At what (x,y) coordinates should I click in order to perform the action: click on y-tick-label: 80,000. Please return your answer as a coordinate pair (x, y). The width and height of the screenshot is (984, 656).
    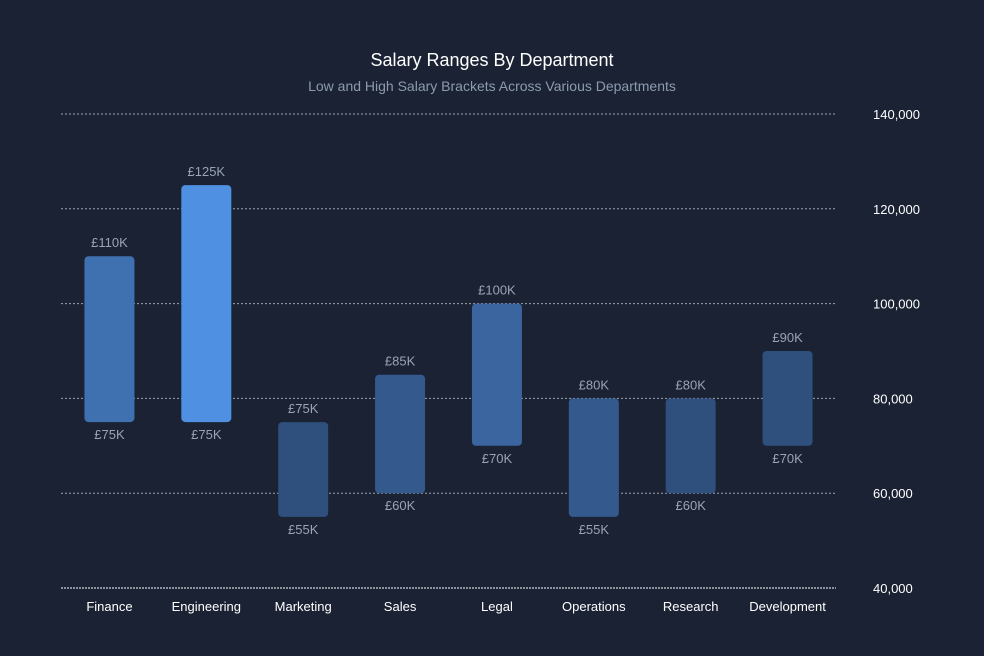
    Looking at the image, I should click on (893, 398).